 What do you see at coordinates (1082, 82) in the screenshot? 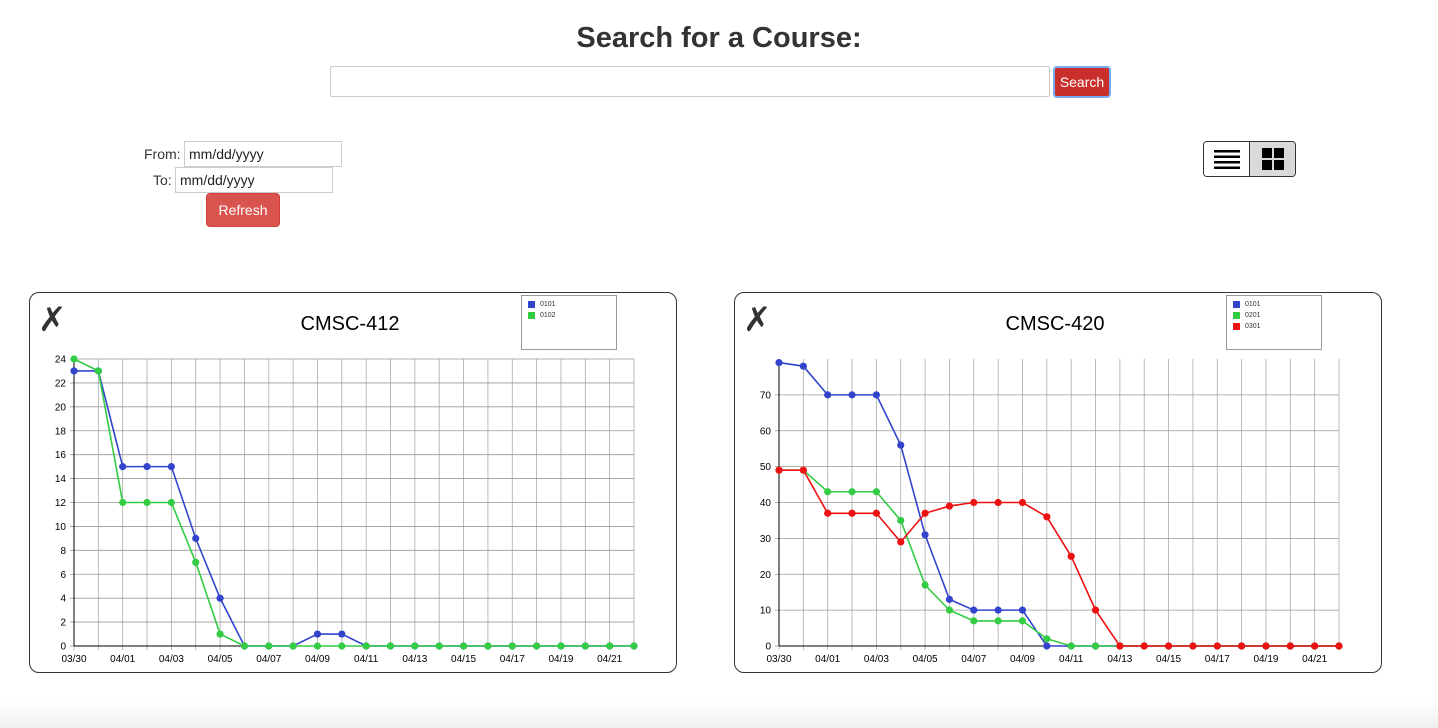
I see `search-button: Search` at bounding box center [1082, 82].